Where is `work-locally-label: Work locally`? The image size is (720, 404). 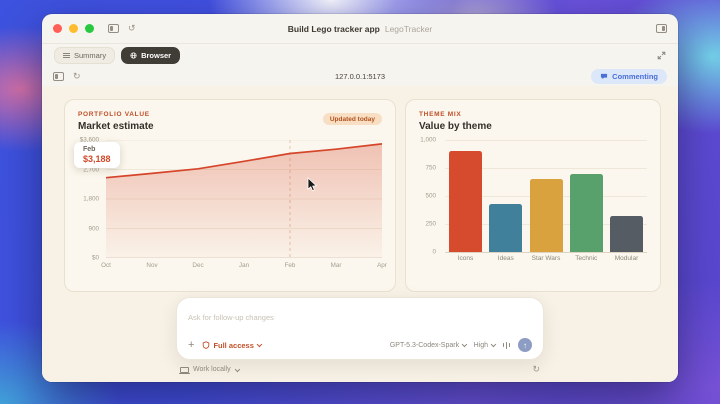
work-locally-label: Work locally is located at coordinates (212, 369).